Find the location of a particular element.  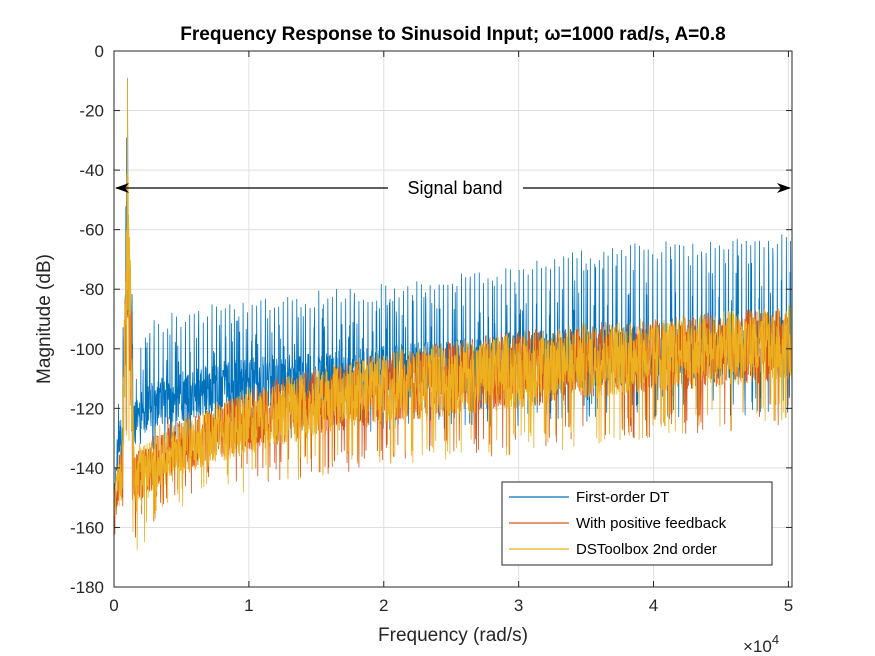

x-tick-label: 5 is located at coordinates (788, 605).